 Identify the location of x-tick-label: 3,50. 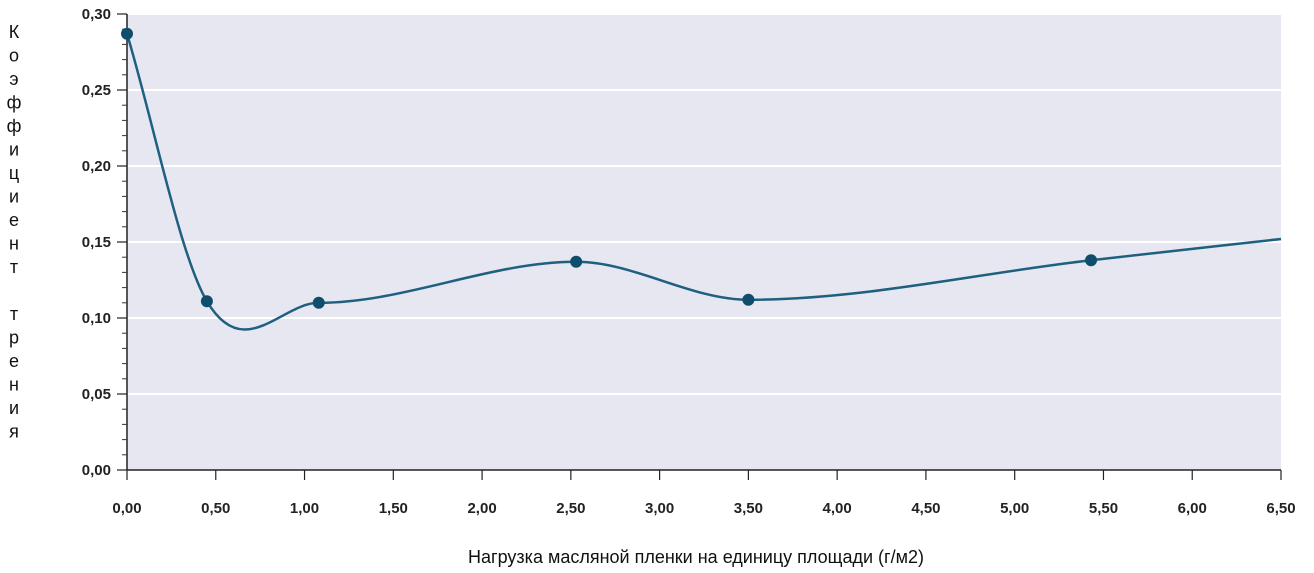
(748, 508).